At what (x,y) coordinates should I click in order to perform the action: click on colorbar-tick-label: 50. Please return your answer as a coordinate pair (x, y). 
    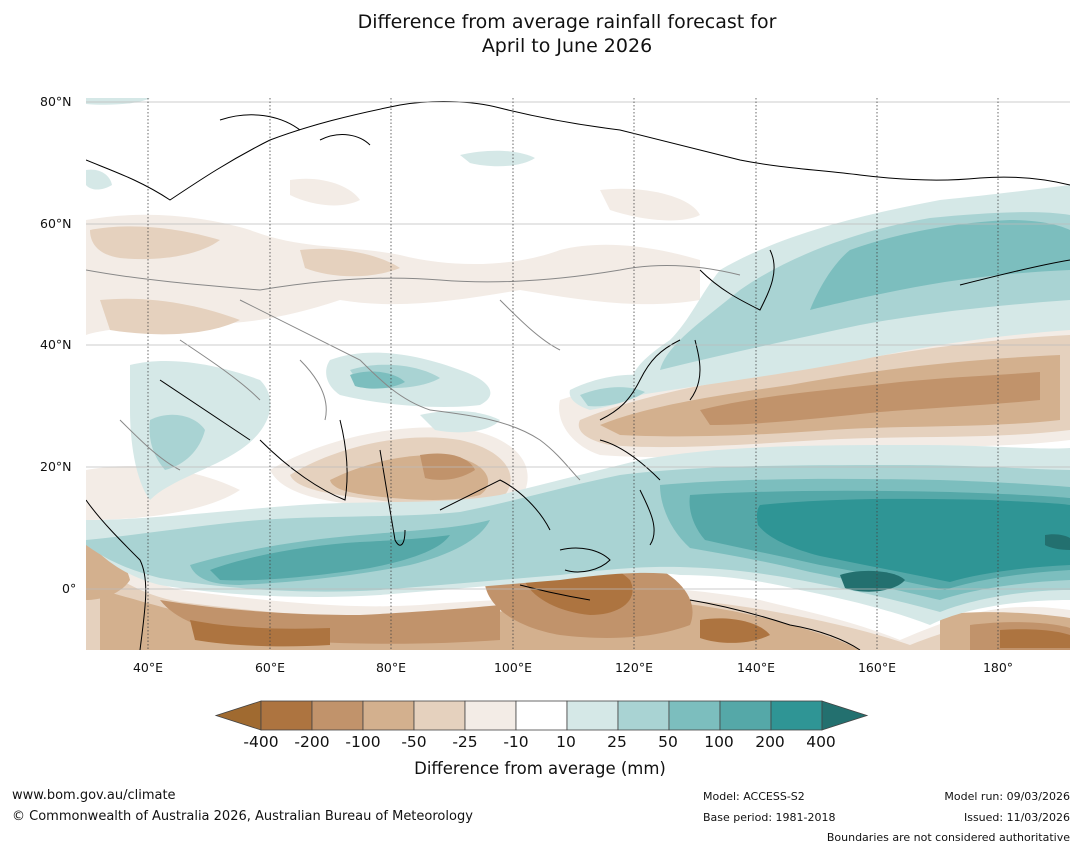
    Looking at the image, I should click on (668, 742).